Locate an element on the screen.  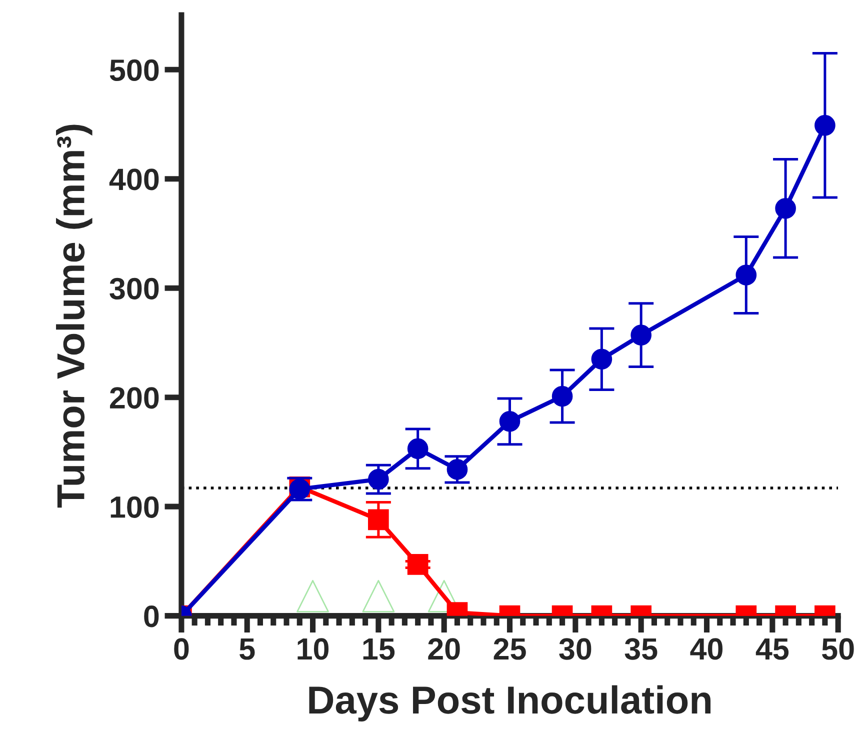
y-tick-label: 400 is located at coordinates (134, 179).